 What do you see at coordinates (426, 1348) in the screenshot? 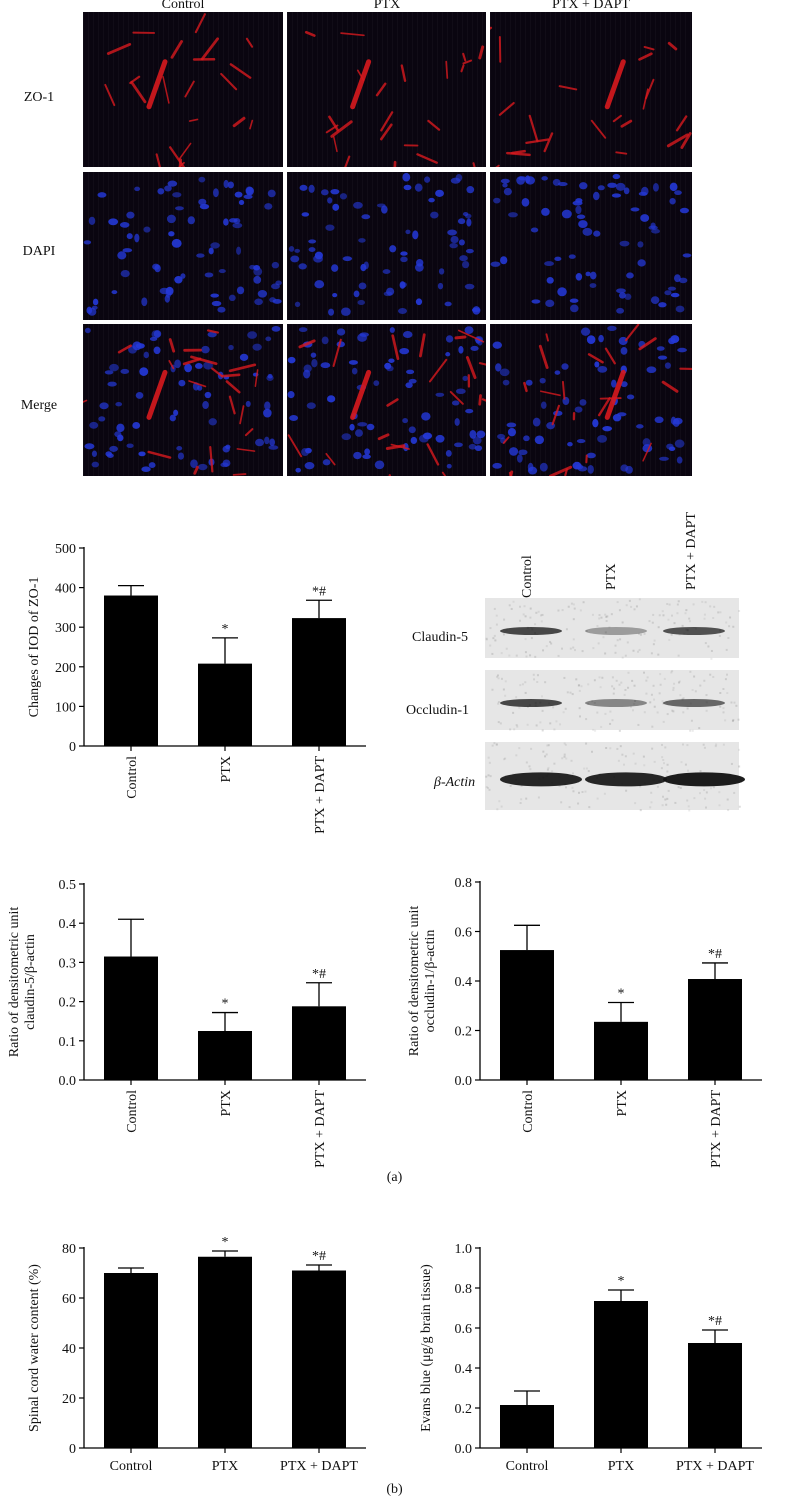
I see `y-axis-label: Evans blue (μg/g brain tissue)` at bounding box center [426, 1348].